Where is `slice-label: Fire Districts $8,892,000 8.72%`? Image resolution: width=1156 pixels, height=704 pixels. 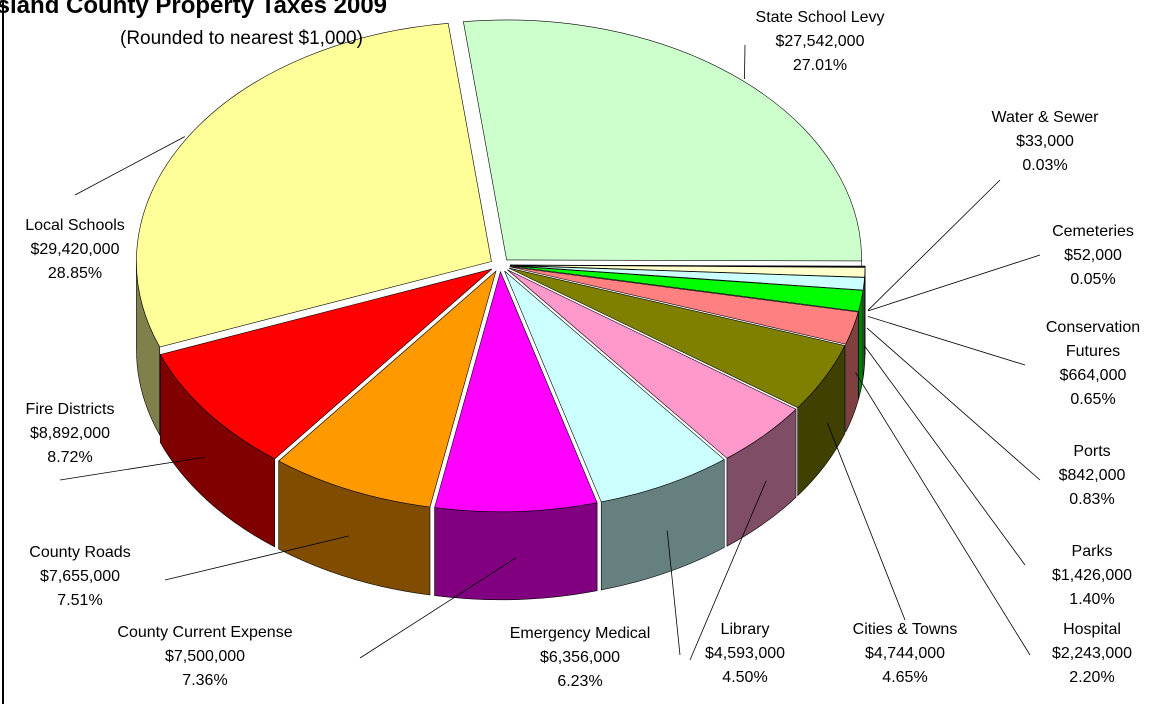 slice-label: Fire Districts $8,892,000 8.72% is located at coordinates (70, 434).